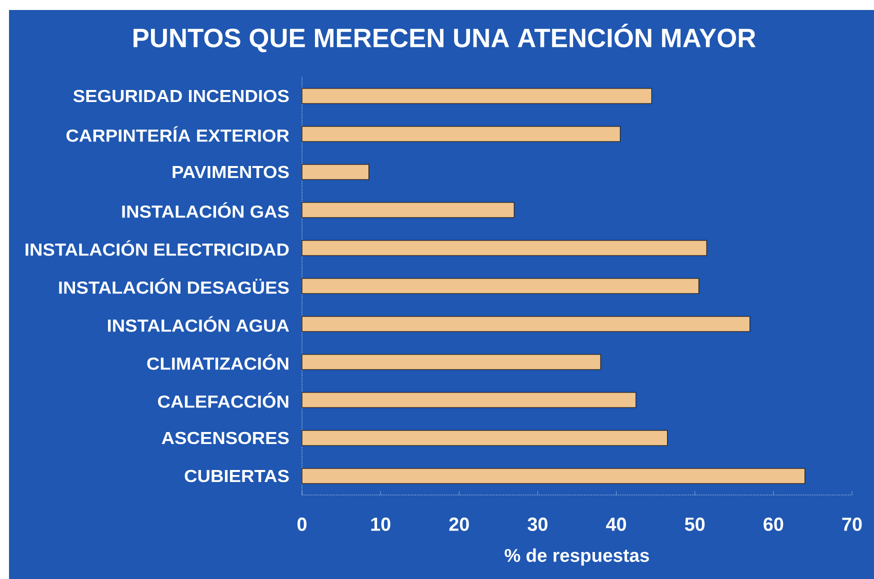 The image size is (874, 579). Describe the element at coordinates (694, 524) in the screenshot. I see `x-tick-label: 50` at that location.